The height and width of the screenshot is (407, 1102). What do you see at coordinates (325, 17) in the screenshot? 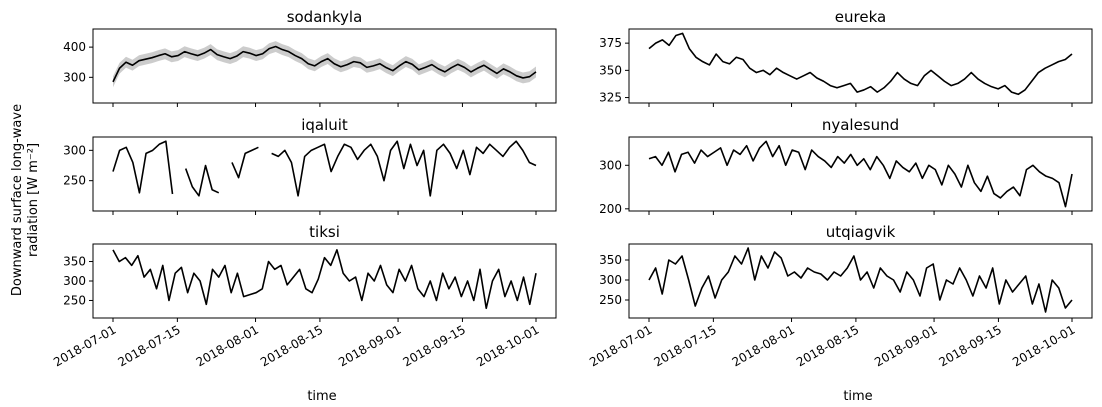
I see `panel-title-sodankyla: sodankyla` at bounding box center [325, 17].